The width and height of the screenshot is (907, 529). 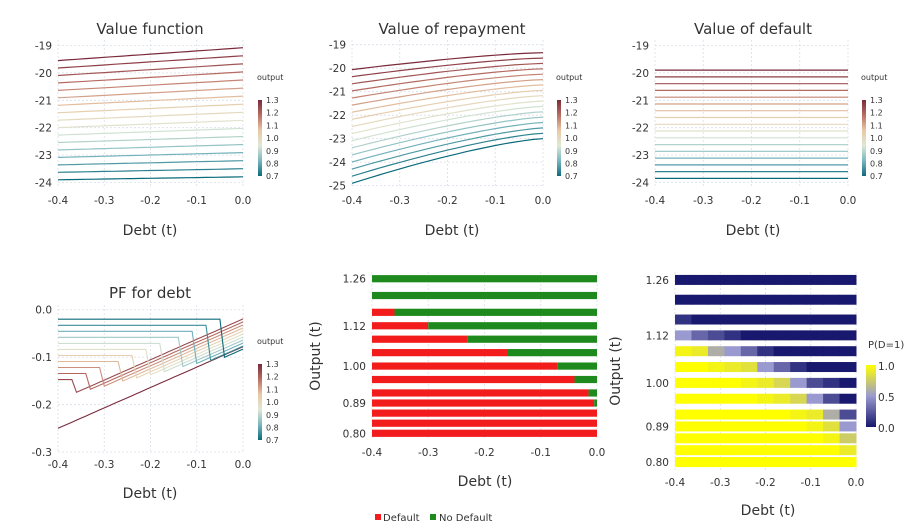 I want to click on legend-swatch-default, so click(x=378, y=517).